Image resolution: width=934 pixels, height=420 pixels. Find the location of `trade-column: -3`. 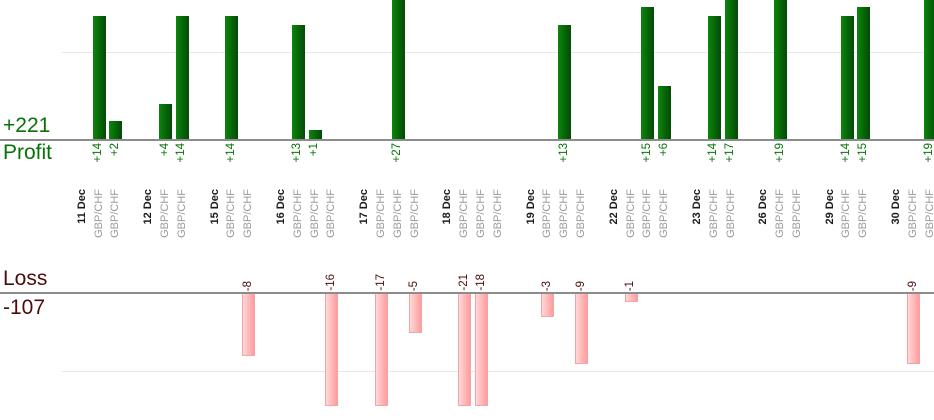

trade-column: -3 is located at coordinates (548, 271).